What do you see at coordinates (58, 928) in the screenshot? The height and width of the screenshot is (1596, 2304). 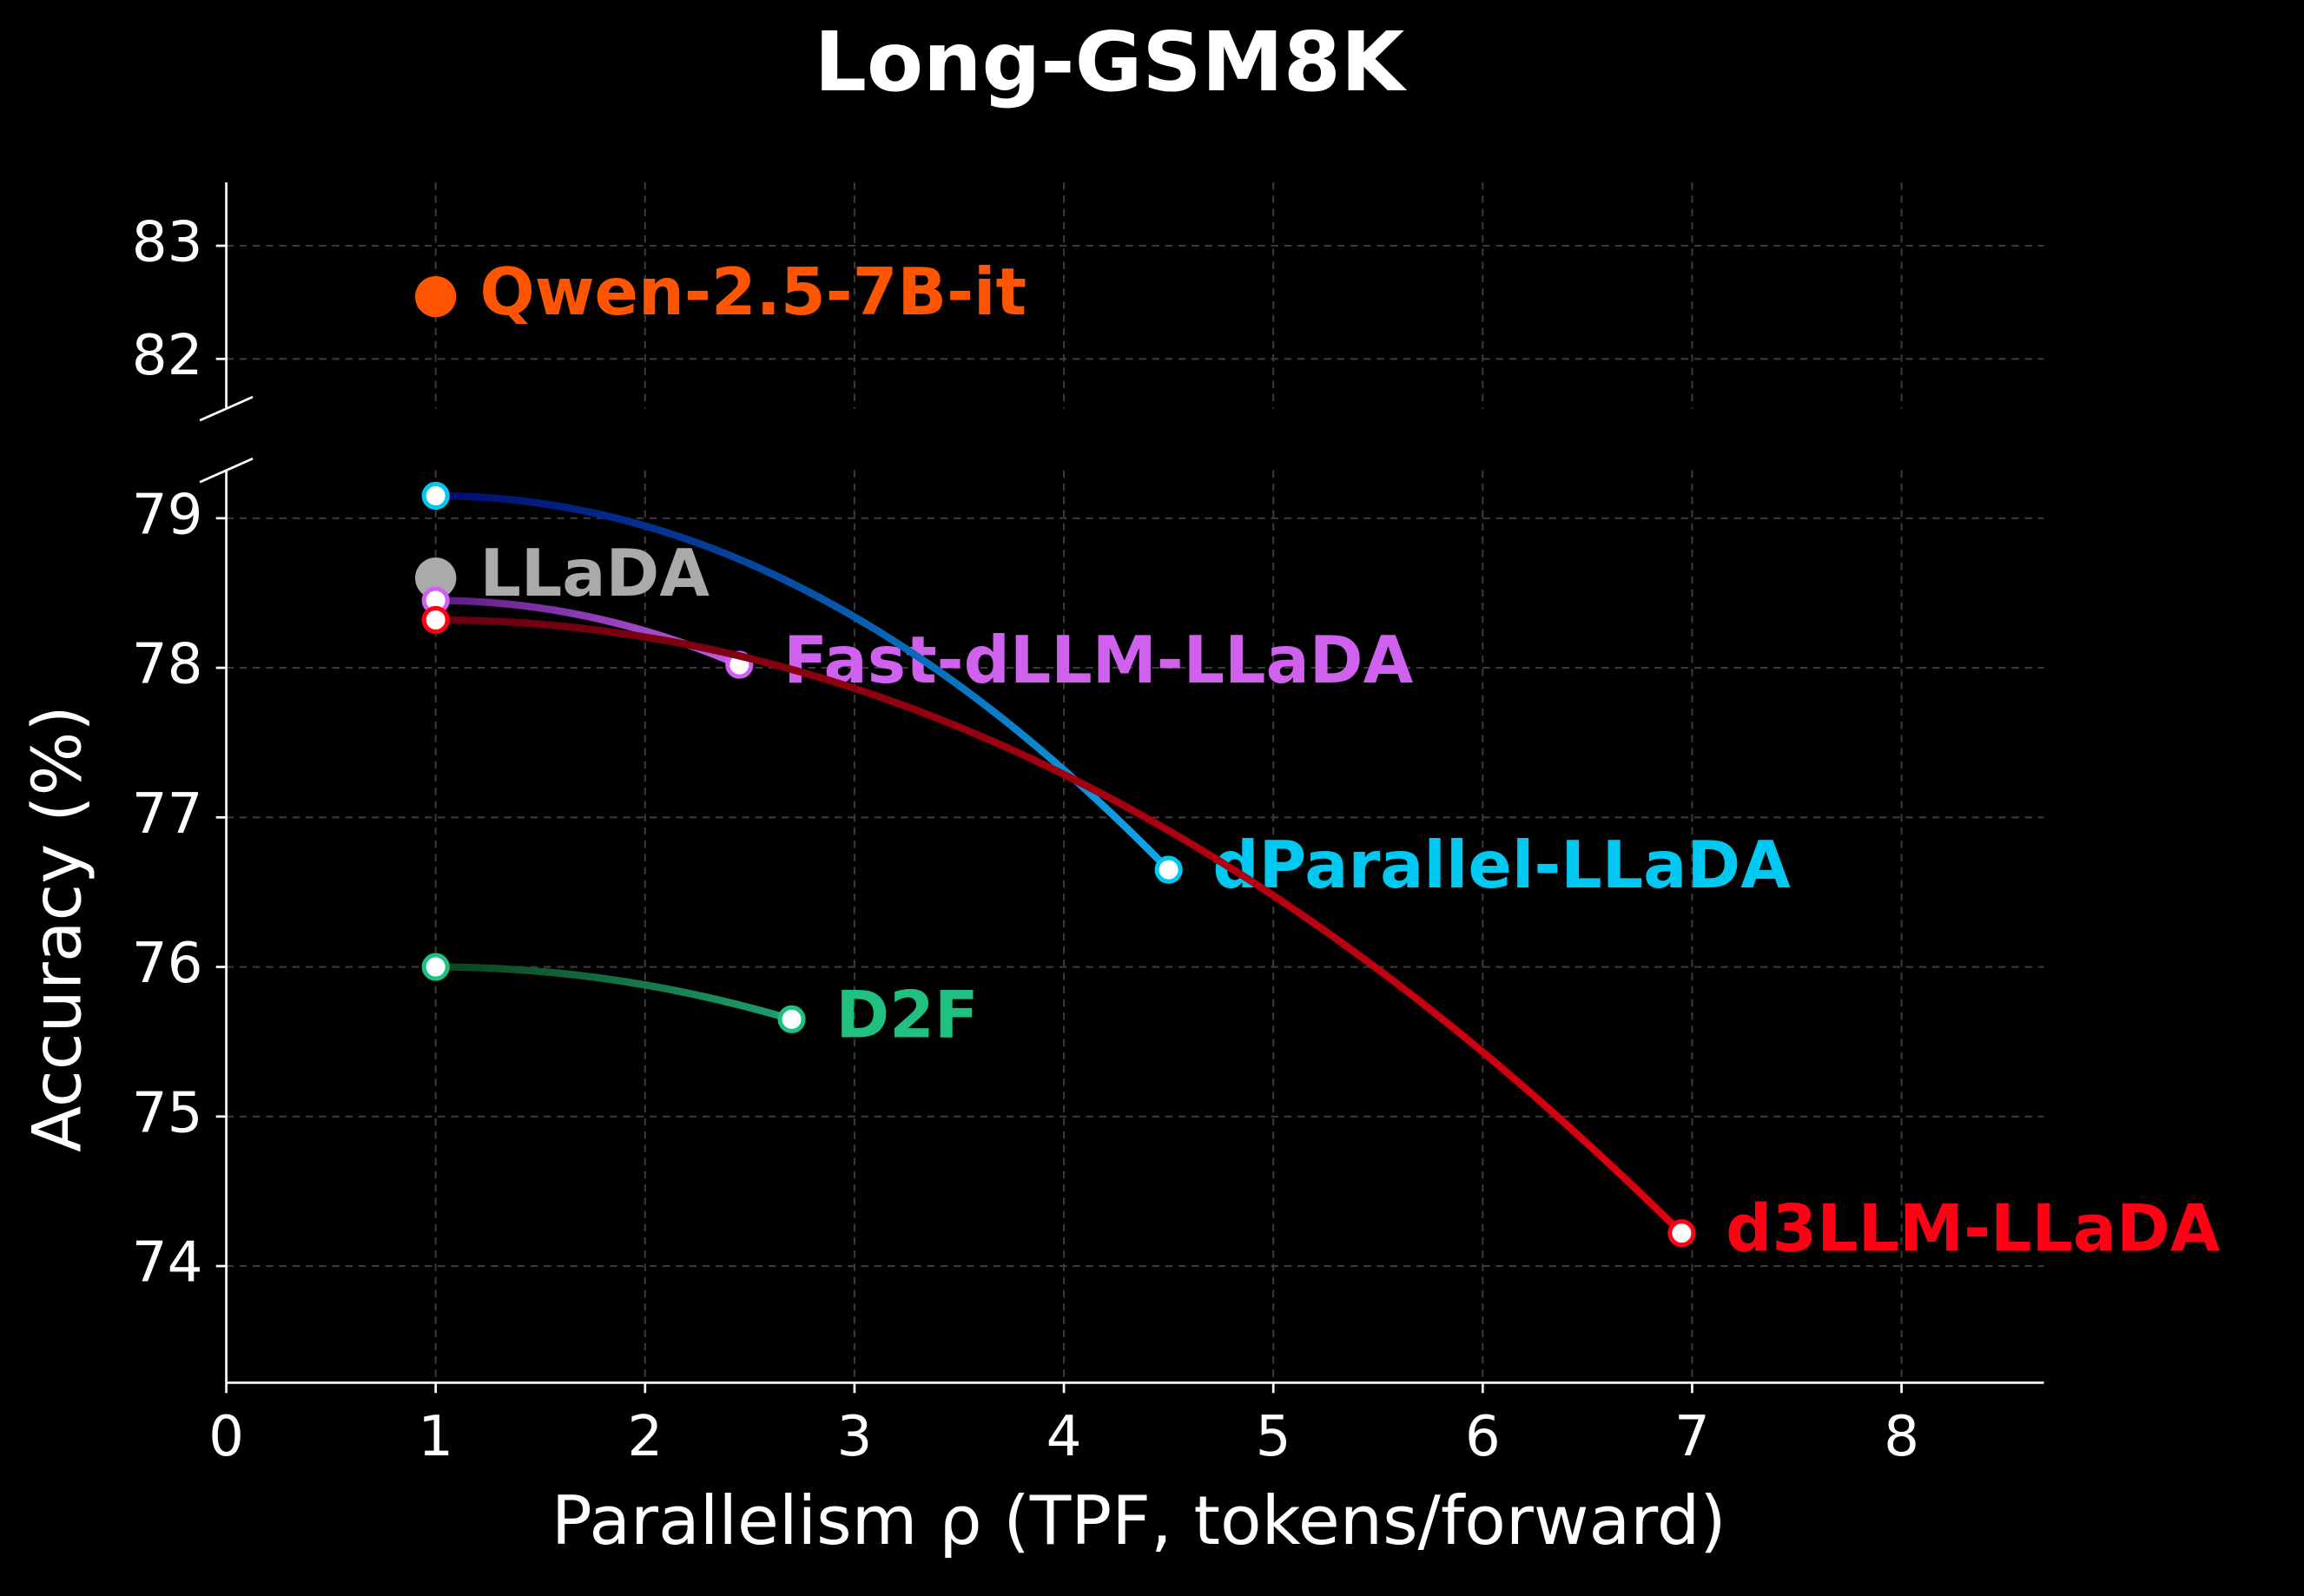 I see `y-axis-label: Accuracy (%)` at bounding box center [58, 928].